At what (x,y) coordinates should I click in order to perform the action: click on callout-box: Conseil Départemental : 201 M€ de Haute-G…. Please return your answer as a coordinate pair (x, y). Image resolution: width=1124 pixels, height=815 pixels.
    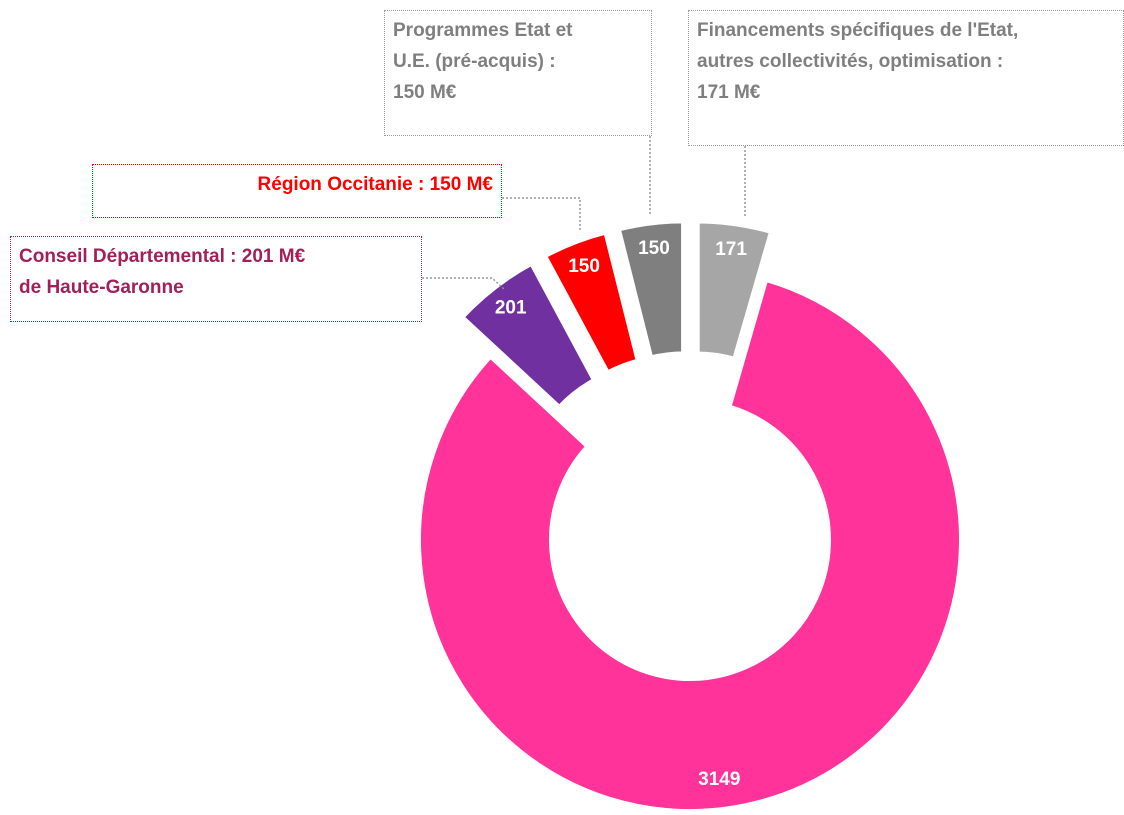
    Looking at the image, I should click on (216, 279).